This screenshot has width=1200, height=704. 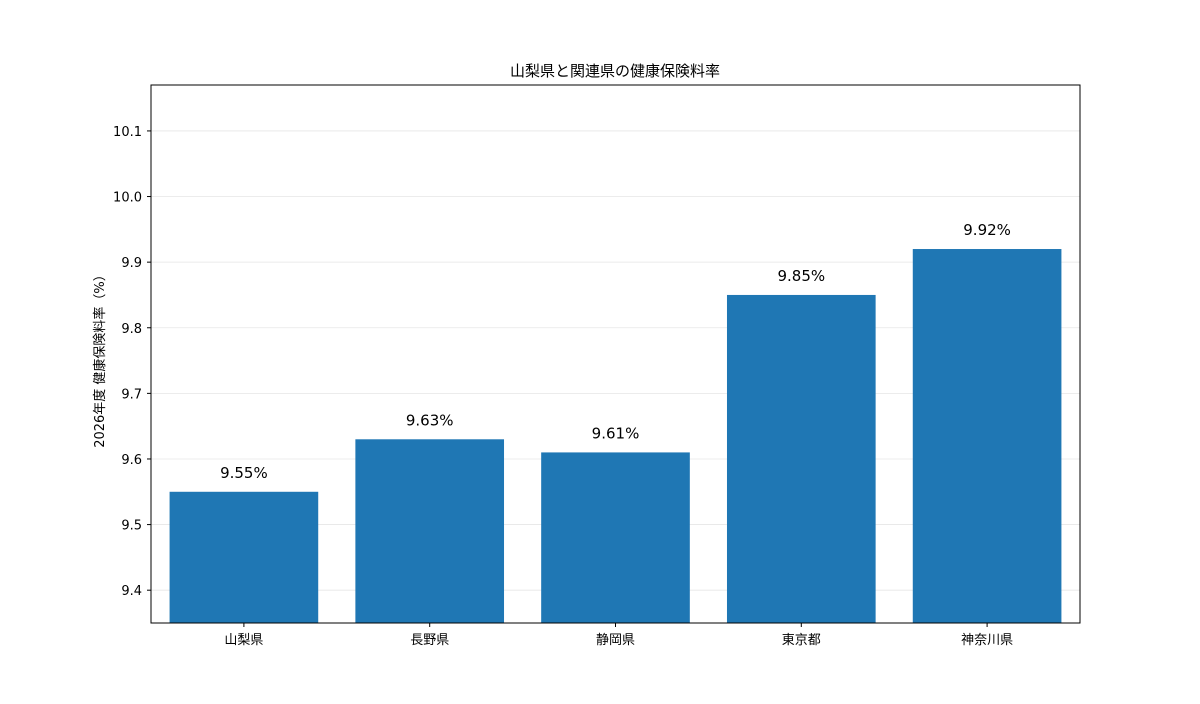 What do you see at coordinates (987, 230) in the screenshot?
I see `data-label: 9.92%` at bounding box center [987, 230].